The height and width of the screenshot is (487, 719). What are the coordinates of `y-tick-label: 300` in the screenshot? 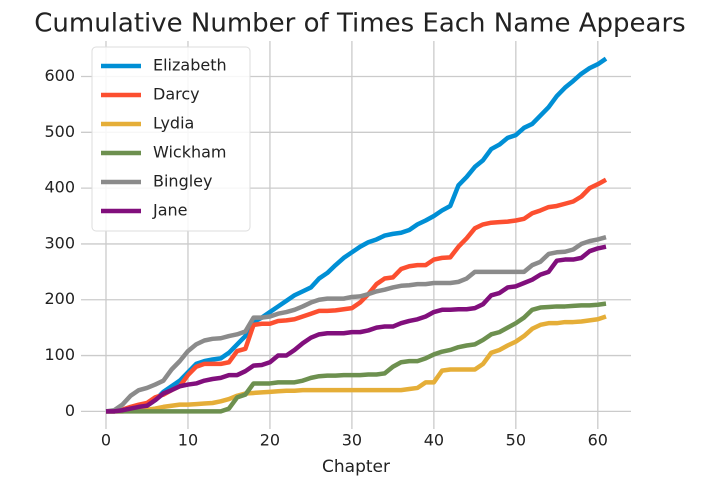 It's located at (59, 242).